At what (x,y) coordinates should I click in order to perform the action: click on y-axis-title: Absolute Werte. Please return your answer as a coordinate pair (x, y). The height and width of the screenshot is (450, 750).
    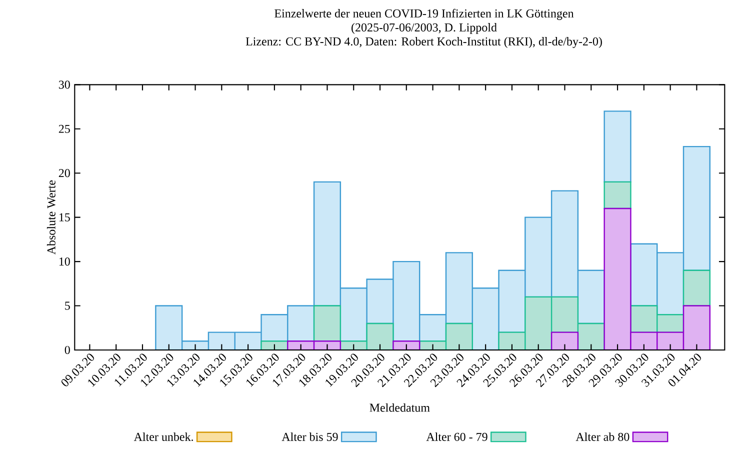
    Looking at the image, I should click on (51, 217).